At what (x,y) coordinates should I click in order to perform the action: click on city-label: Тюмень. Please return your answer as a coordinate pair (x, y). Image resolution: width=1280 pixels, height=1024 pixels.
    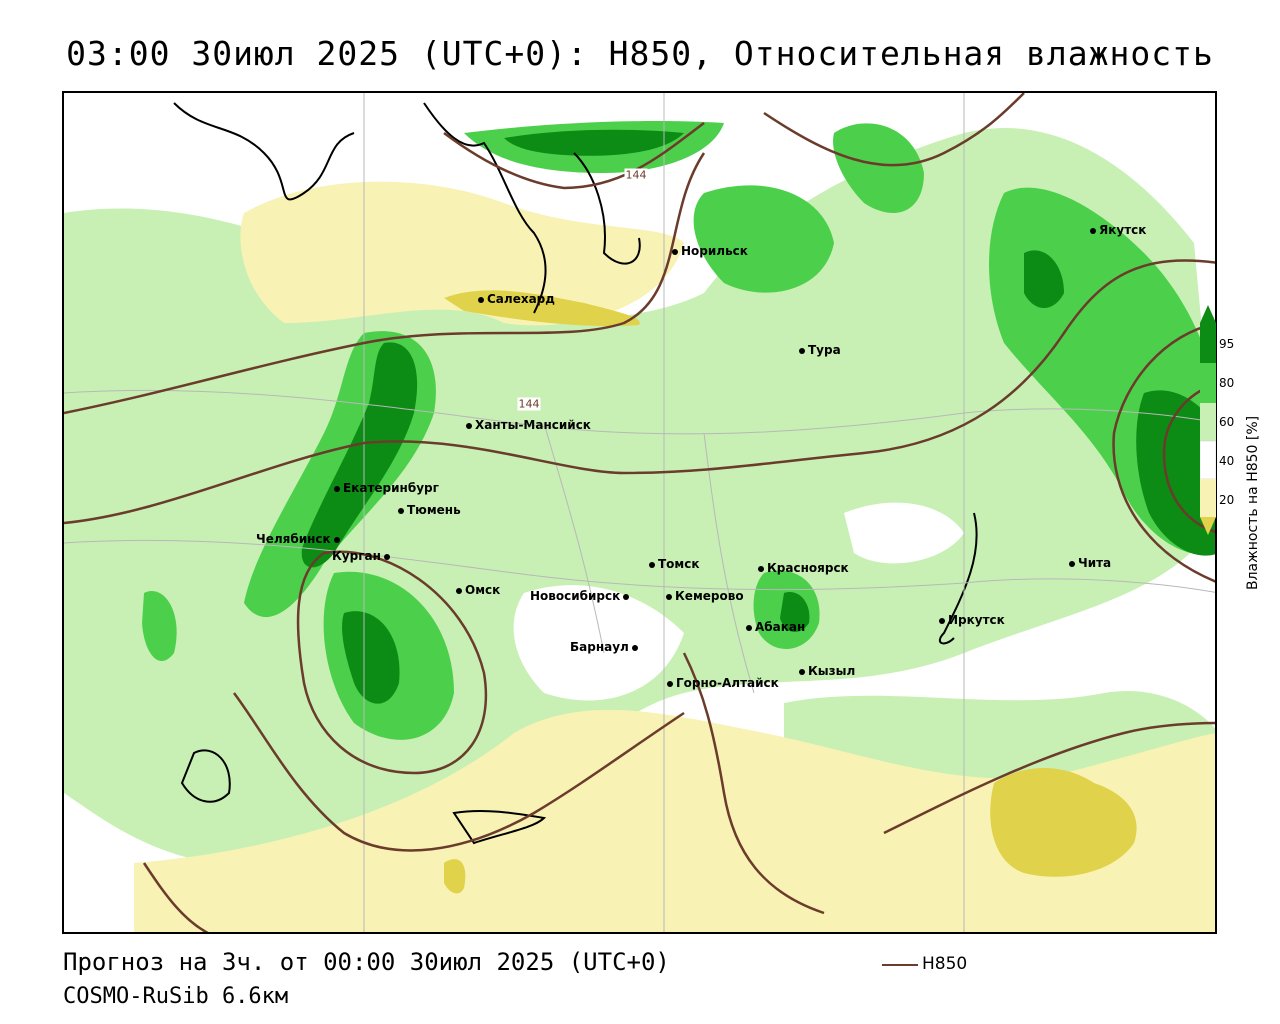
    Looking at the image, I should click on (429, 510).